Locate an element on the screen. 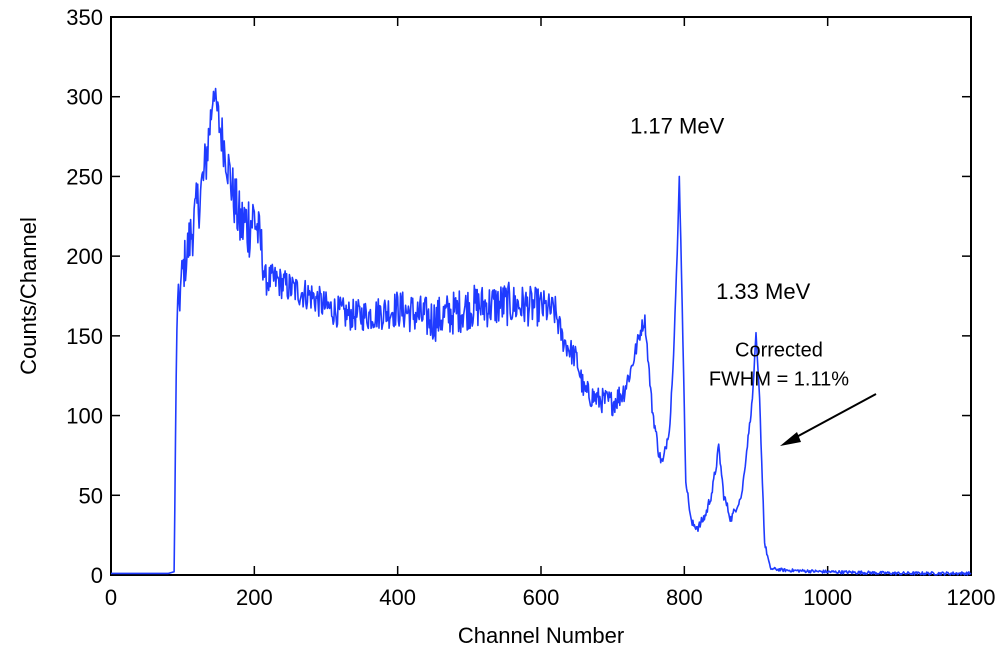 The height and width of the screenshot is (653, 1004). arrow-line is located at coordinates (832, 417).